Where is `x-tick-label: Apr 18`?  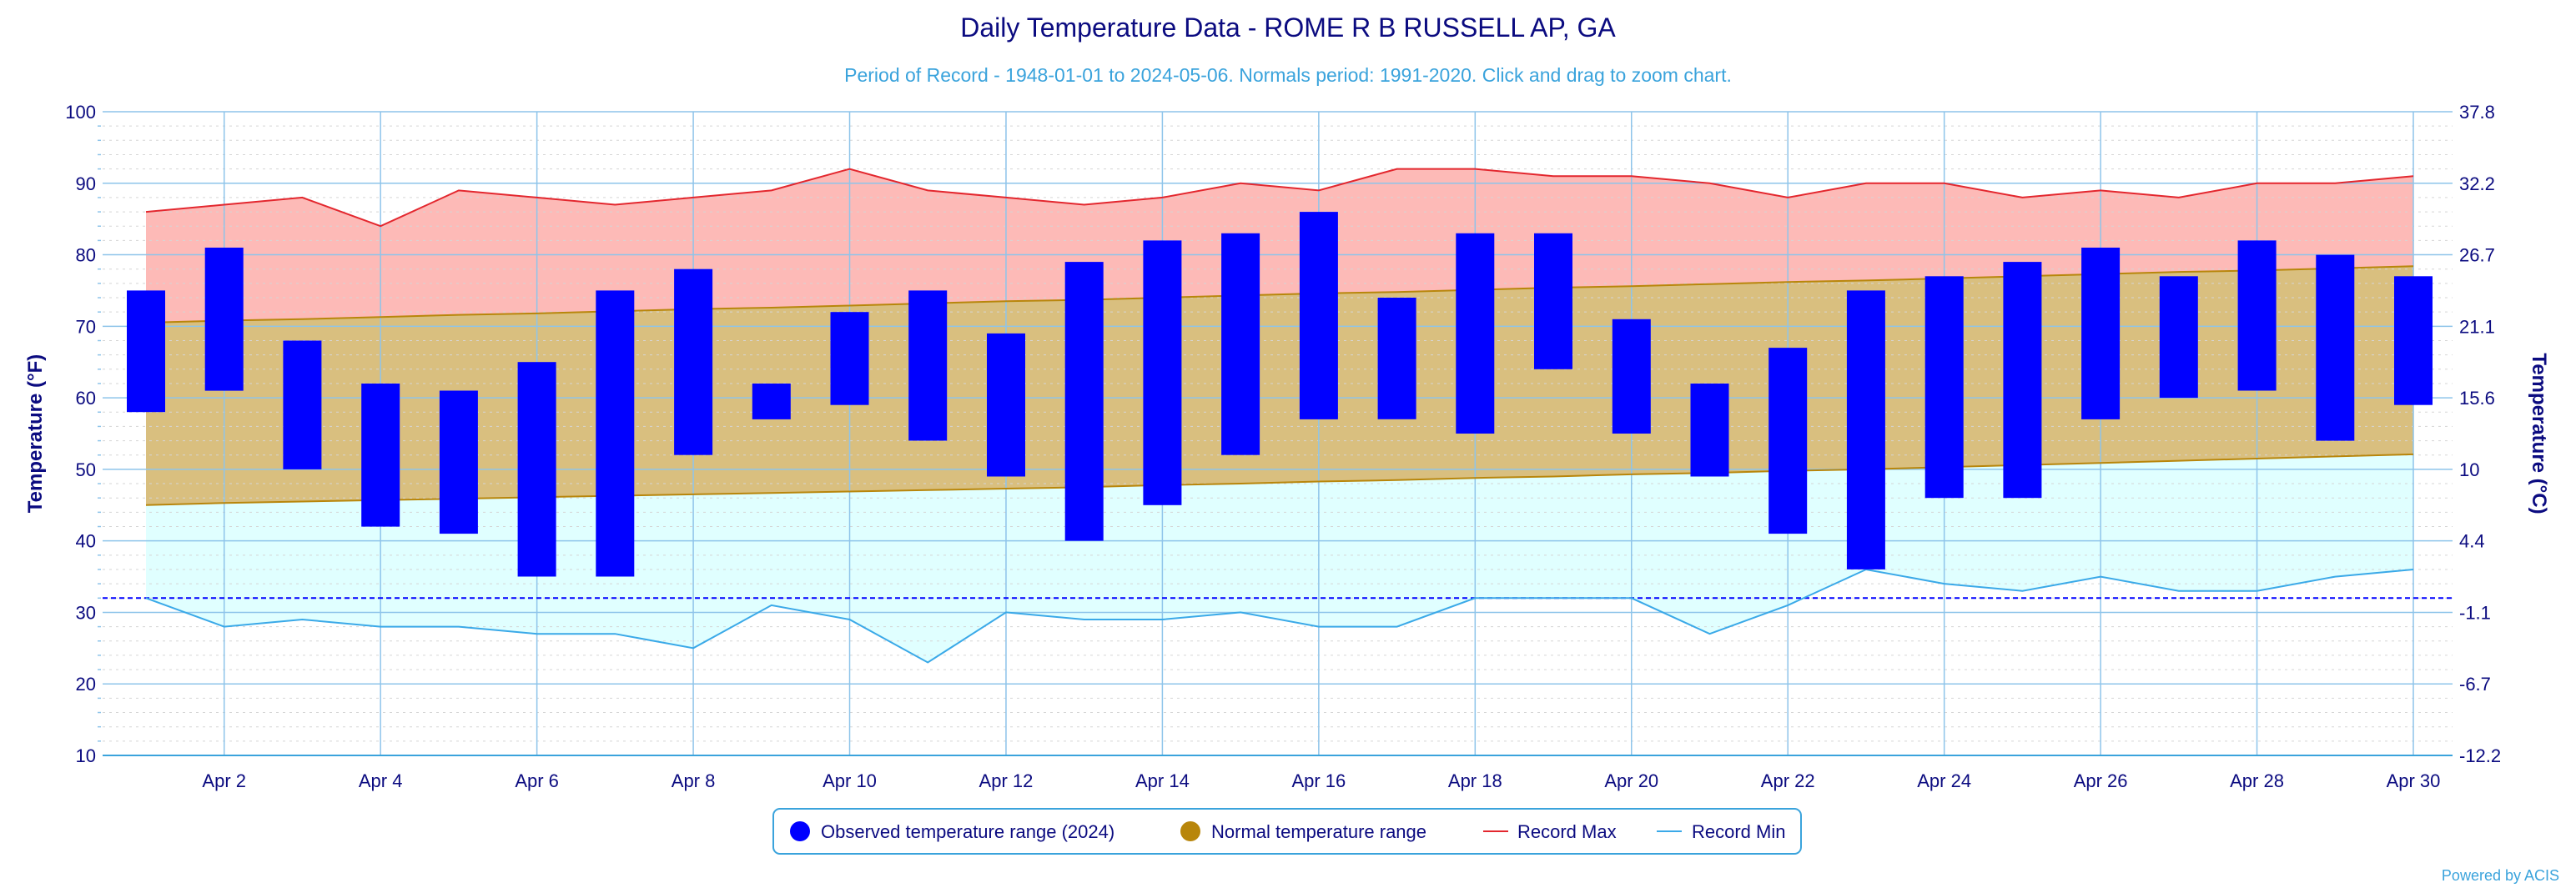 x-tick-label: Apr 18 is located at coordinates (1475, 780).